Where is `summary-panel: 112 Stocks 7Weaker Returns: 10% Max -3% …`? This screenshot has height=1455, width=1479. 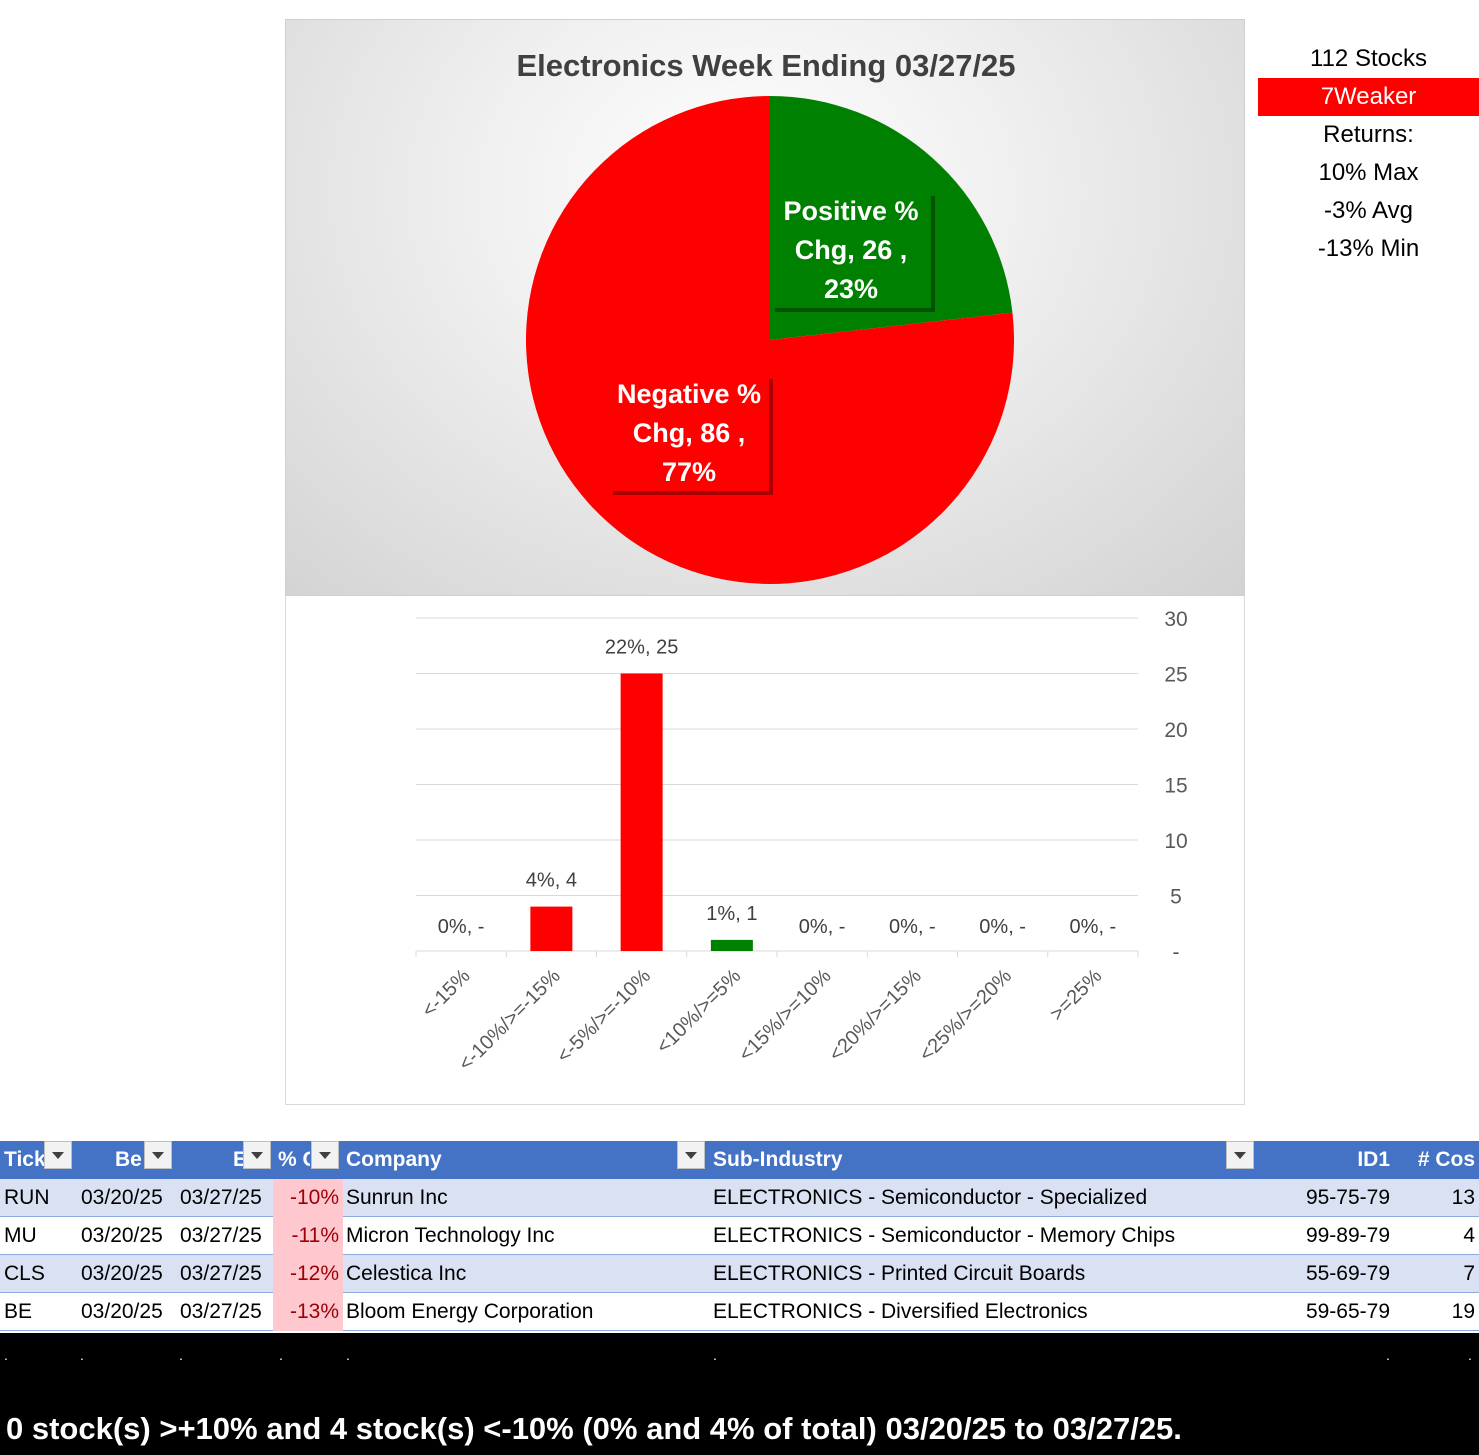
summary-panel: 112 Stocks 7Weaker Returns: 10% Max -3% … is located at coordinates (1368, 154).